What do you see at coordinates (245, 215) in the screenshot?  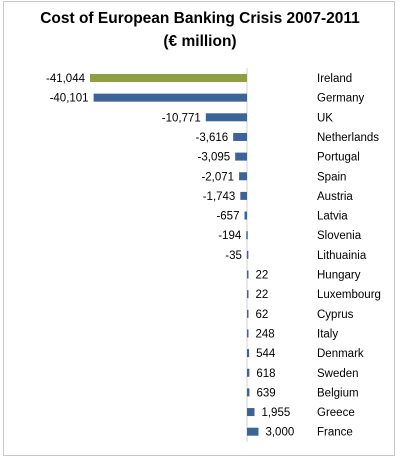 I see `bar-latvia` at bounding box center [245, 215].